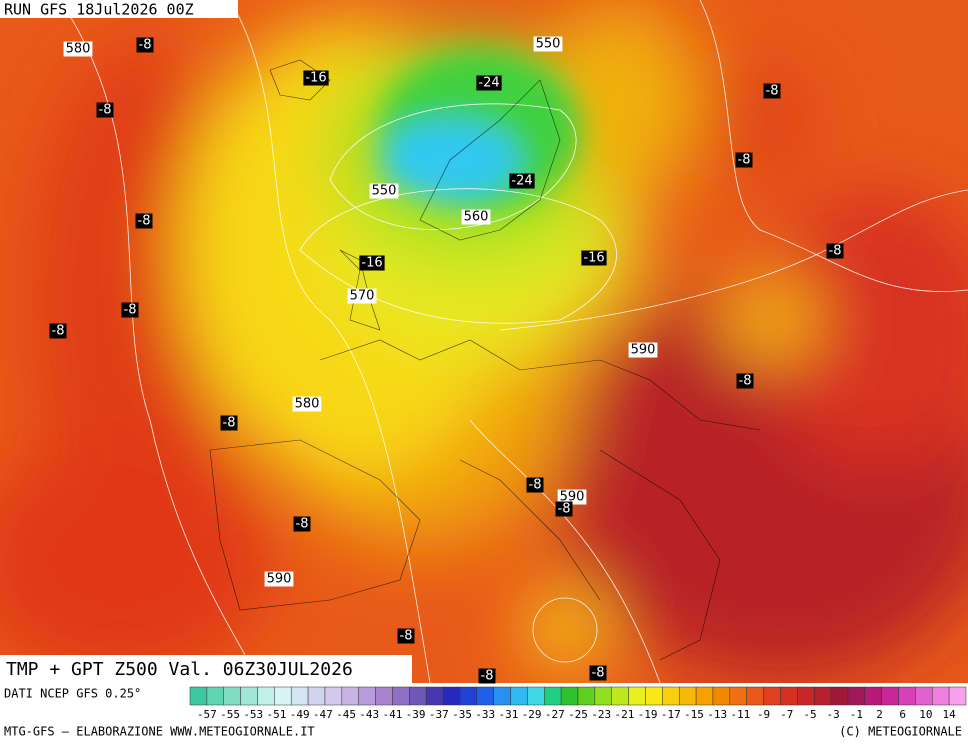  I want to click on contour-label: 590, so click(572, 497).